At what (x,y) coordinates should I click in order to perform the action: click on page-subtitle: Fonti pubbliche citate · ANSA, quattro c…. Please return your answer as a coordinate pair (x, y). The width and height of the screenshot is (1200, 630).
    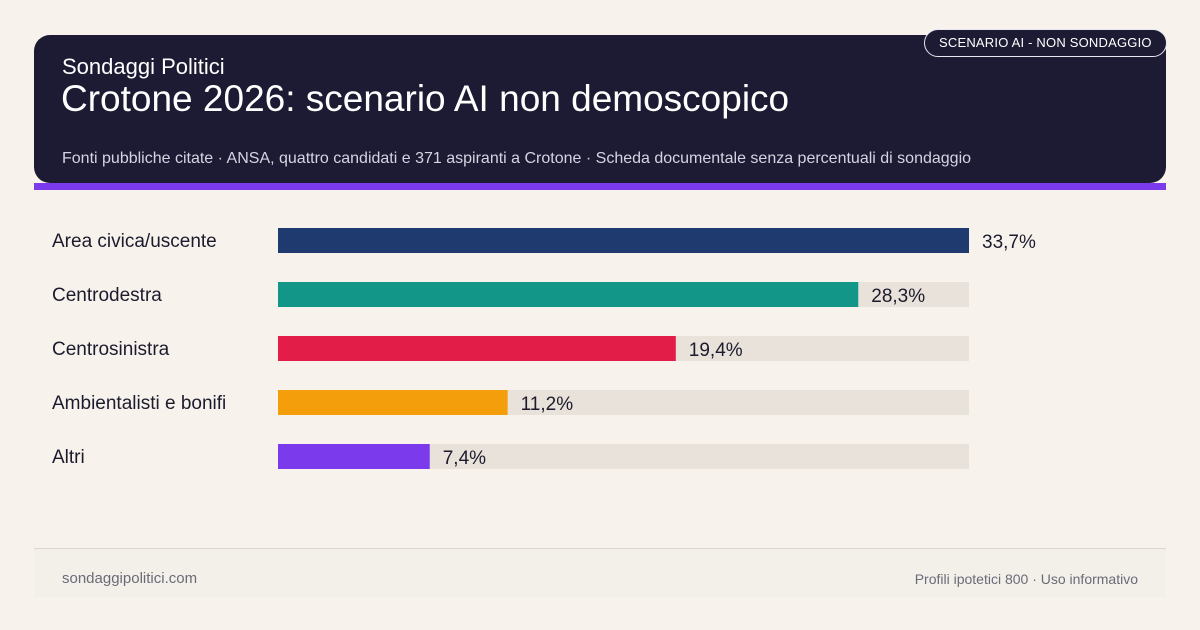
    Looking at the image, I should click on (517, 158).